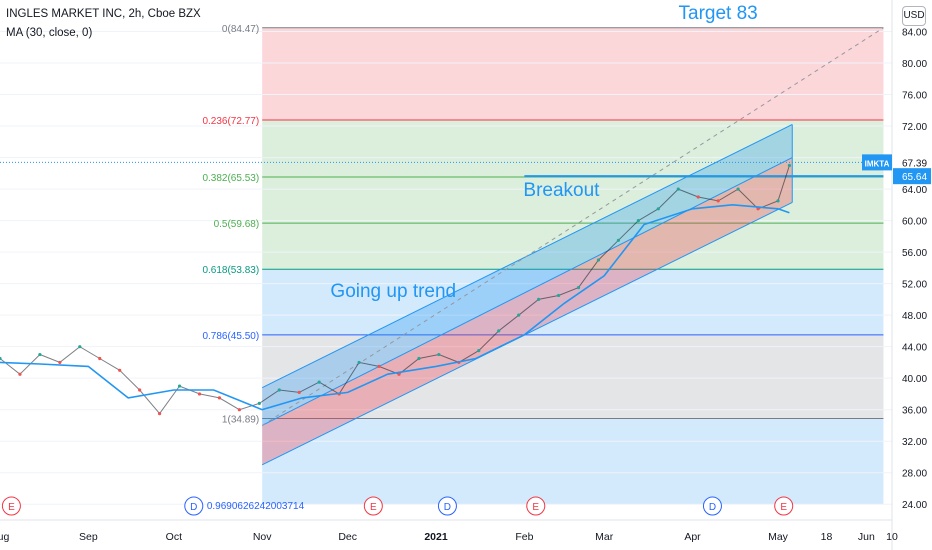 Image resolution: width=932 pixels, height=550 pixels. I want to click on y-tick-label-7: 56.00, so click(914, 253).